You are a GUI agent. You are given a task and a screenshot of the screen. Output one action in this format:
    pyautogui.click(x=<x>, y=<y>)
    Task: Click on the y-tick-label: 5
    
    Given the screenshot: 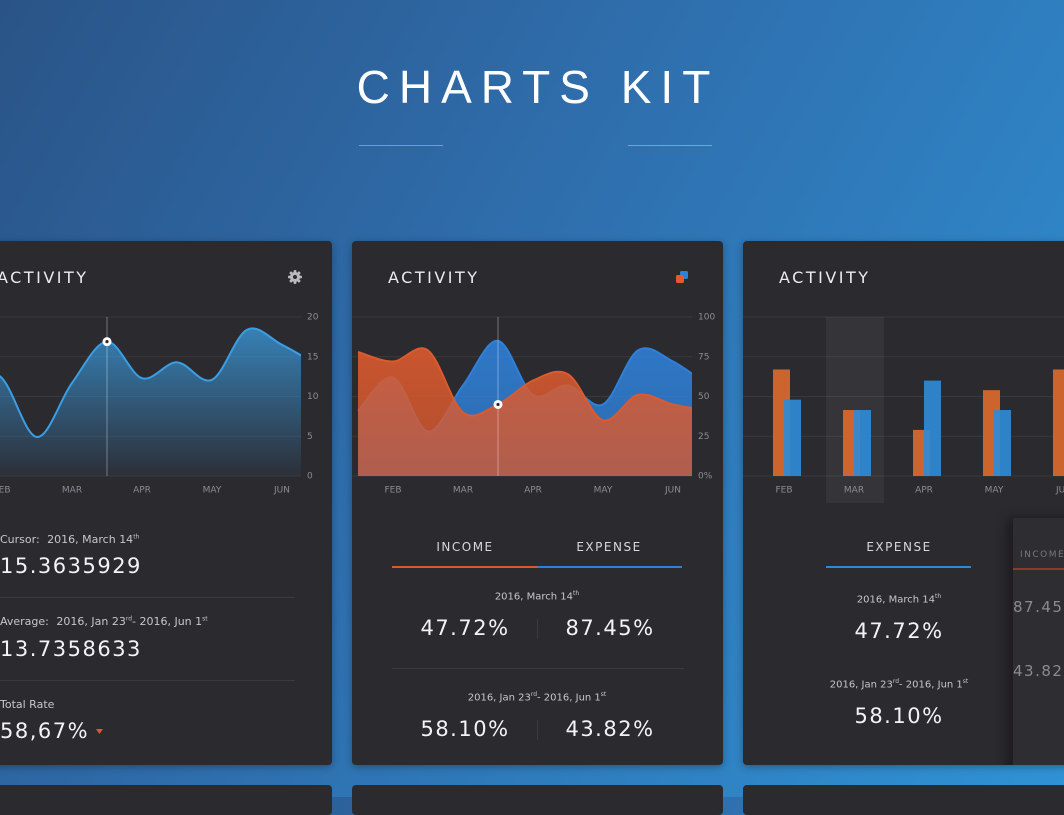 What is the action you would take?
    pyautogui.click(x=310, y=437)
    